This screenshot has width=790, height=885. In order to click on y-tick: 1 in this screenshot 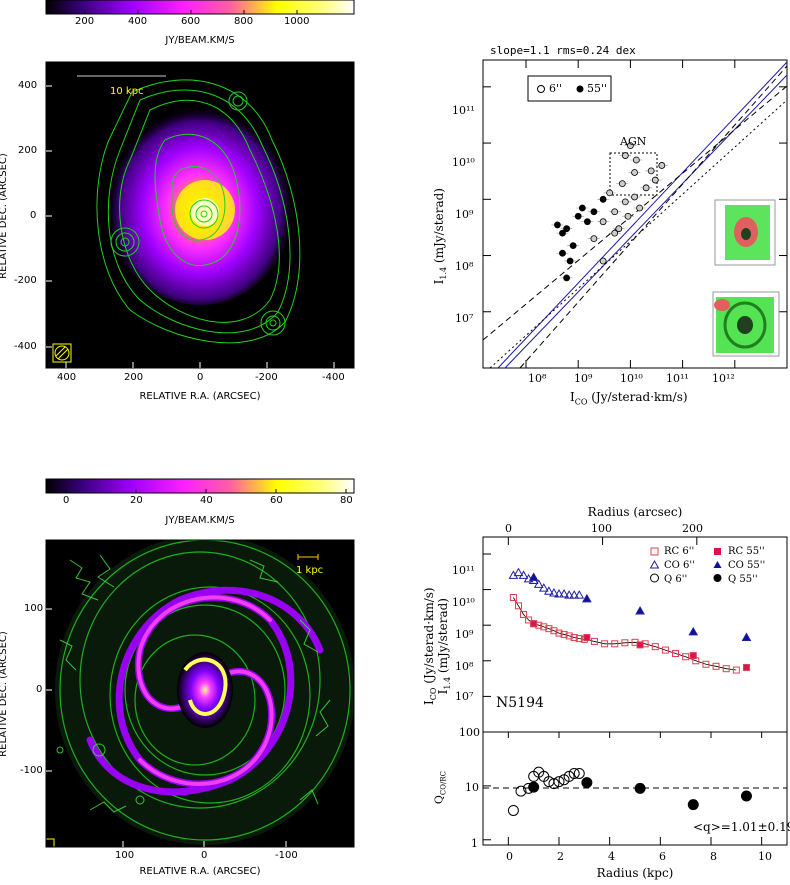, I will do `click(474, 843)`.